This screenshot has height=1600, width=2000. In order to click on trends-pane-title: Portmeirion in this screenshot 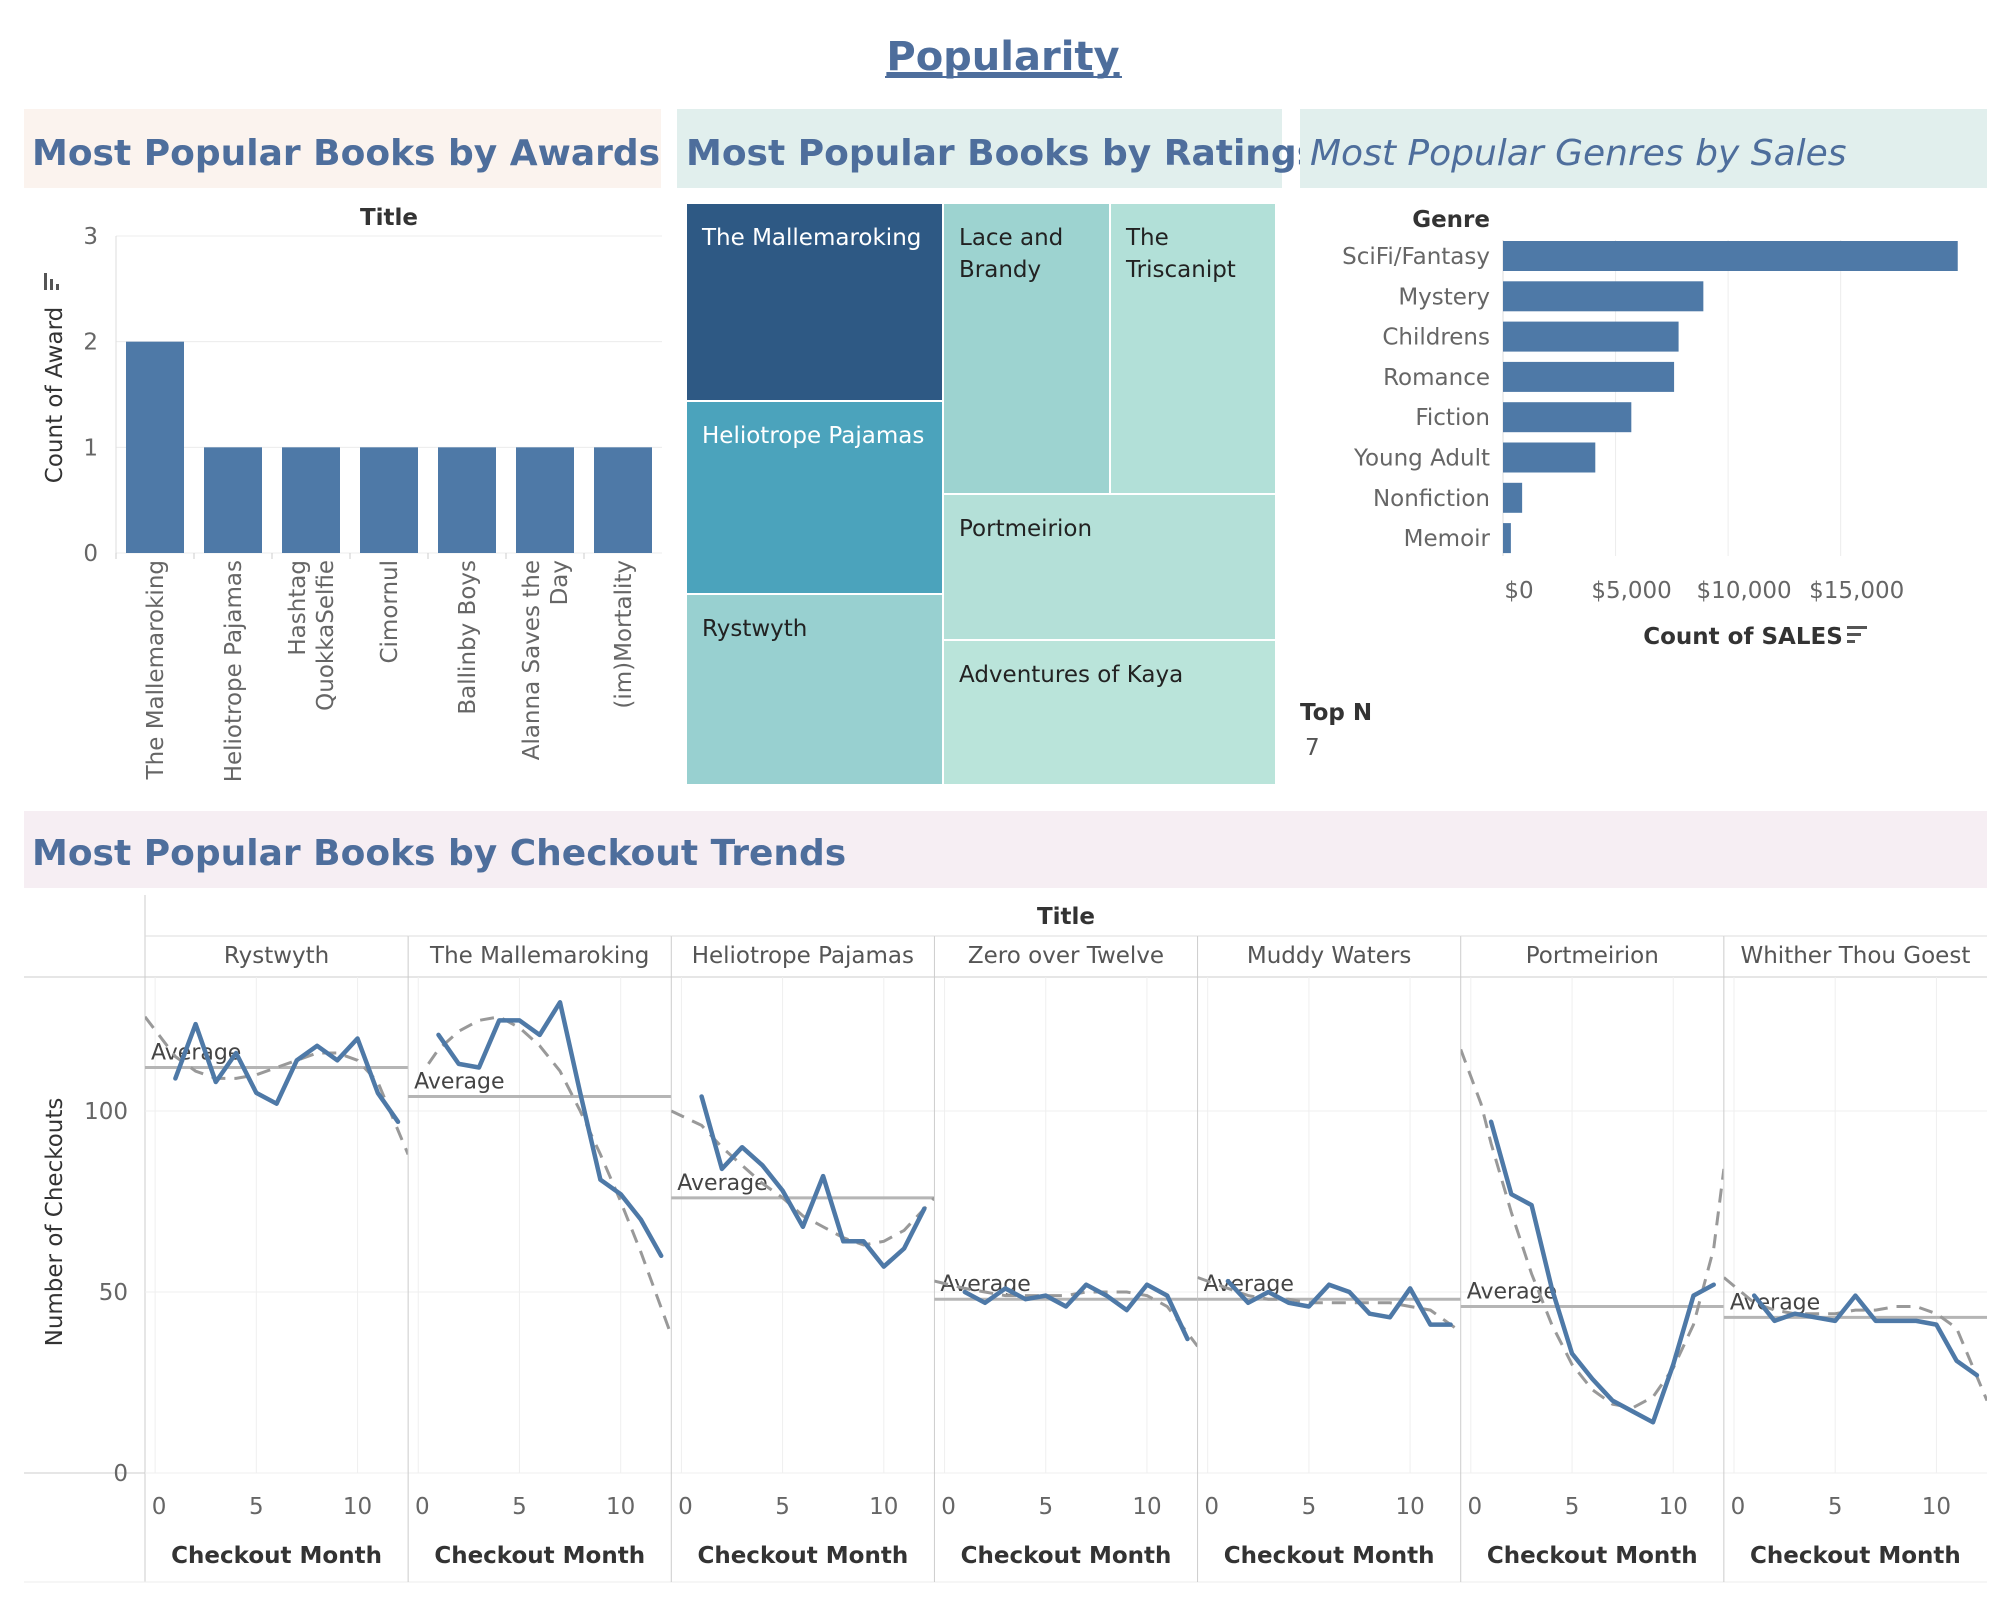, I will do `click(1592, 956)`.